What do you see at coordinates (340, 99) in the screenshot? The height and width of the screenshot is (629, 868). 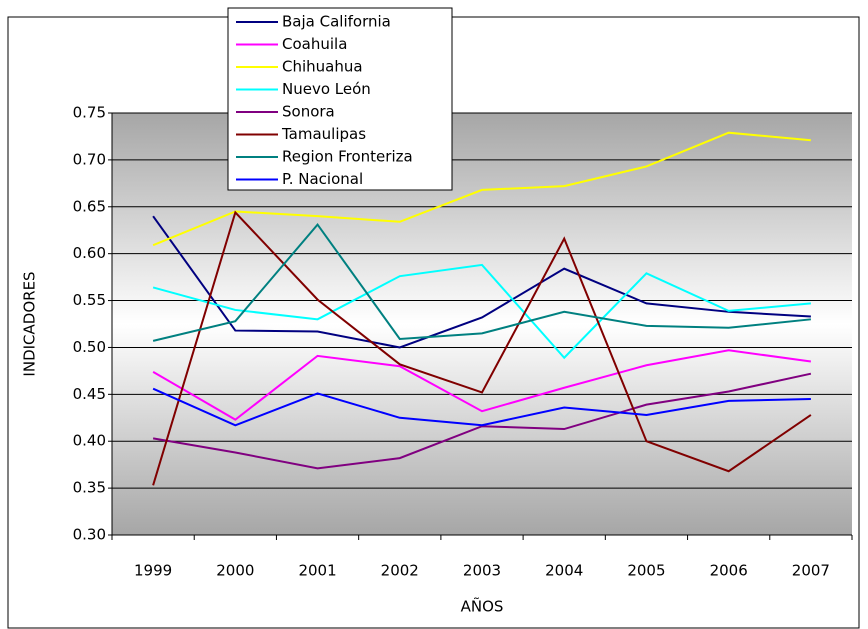 I see `legend-box` at bounding box center [340, 99].